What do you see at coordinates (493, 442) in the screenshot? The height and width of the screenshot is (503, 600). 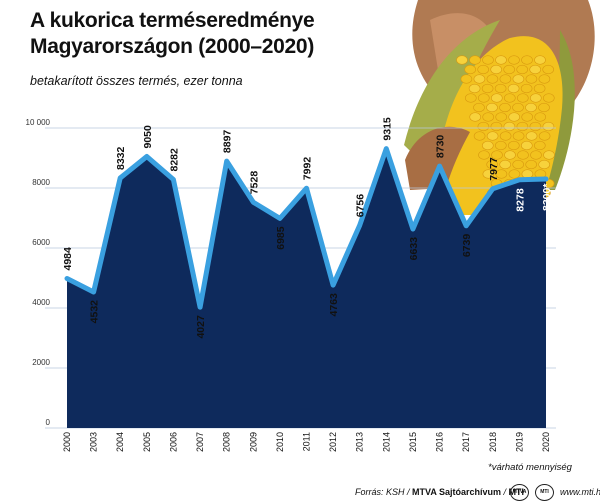 I see `x-tick-label-2018: 2018` at bounding box center [493, 442].